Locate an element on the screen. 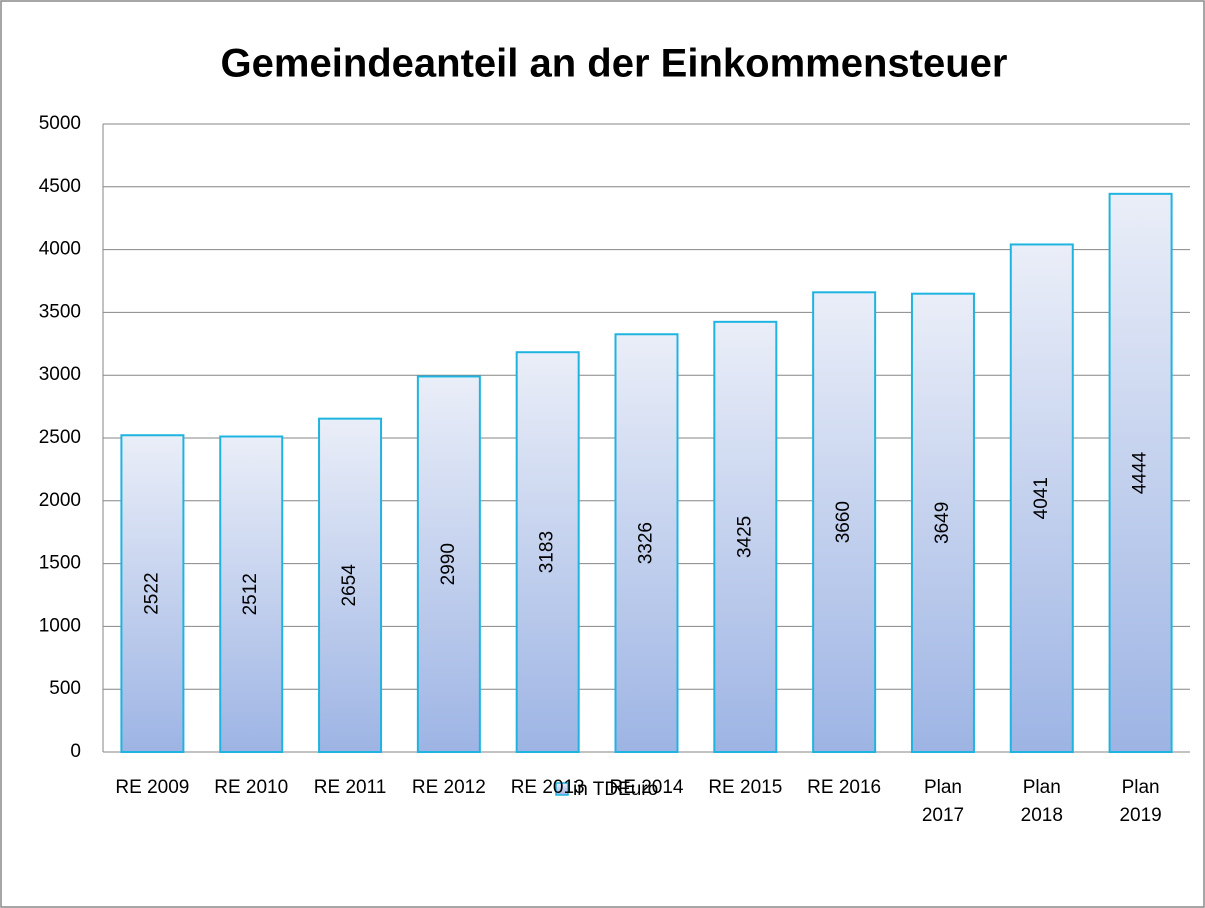 The height and width of the screenshot is (908, 1205). value-label: 3649 is located at coordinates (942, 523).